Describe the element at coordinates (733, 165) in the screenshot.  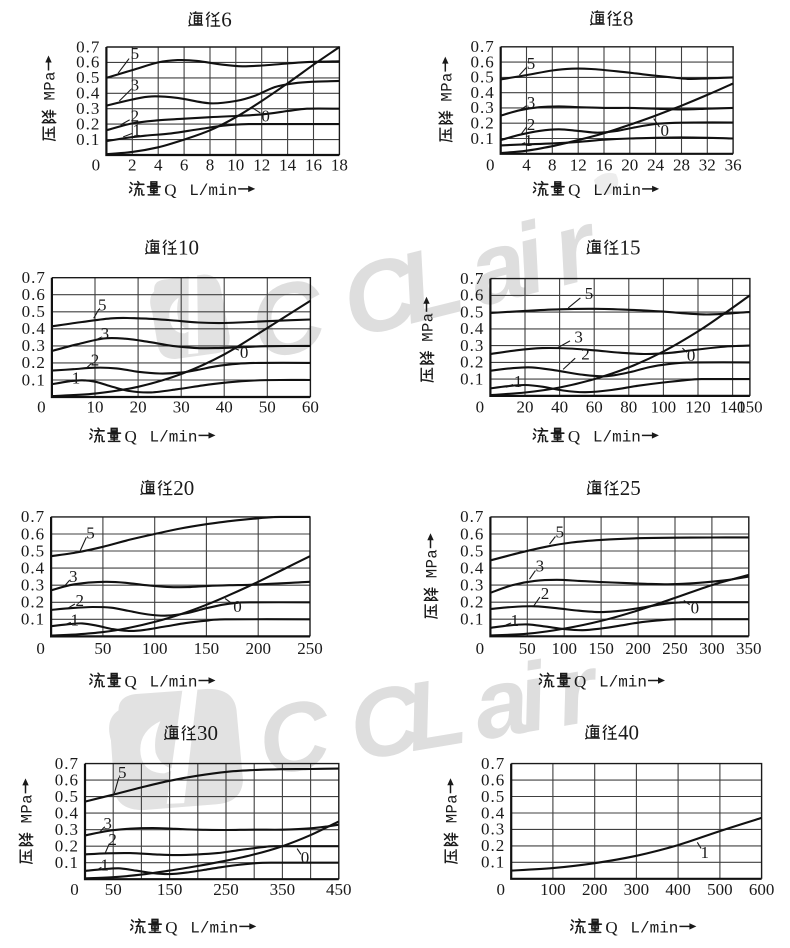
I see `svg-text: 36` at that location.